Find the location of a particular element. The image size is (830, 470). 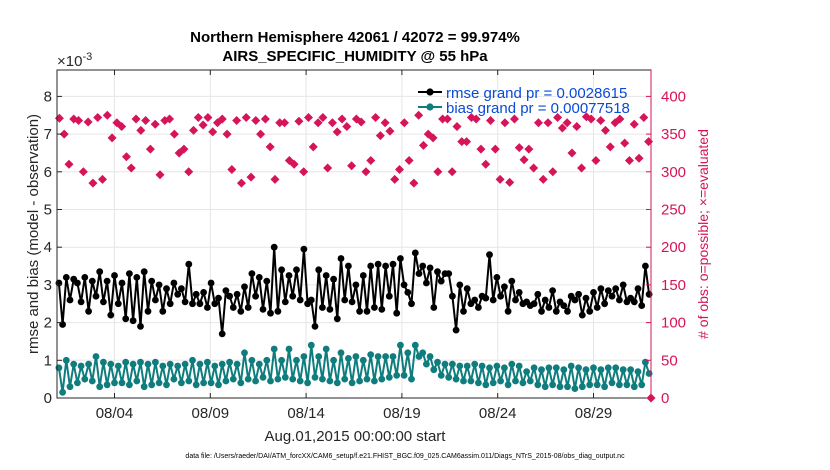

y2-tick-label-5: 250 is located at coordinates (673, 209).